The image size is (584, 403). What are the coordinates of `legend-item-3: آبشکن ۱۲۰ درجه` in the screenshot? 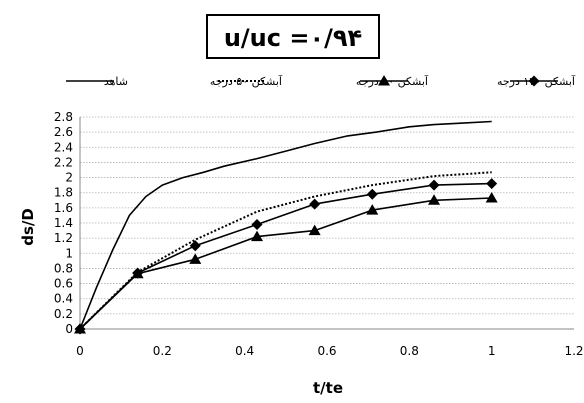 It's located at (536, 81).